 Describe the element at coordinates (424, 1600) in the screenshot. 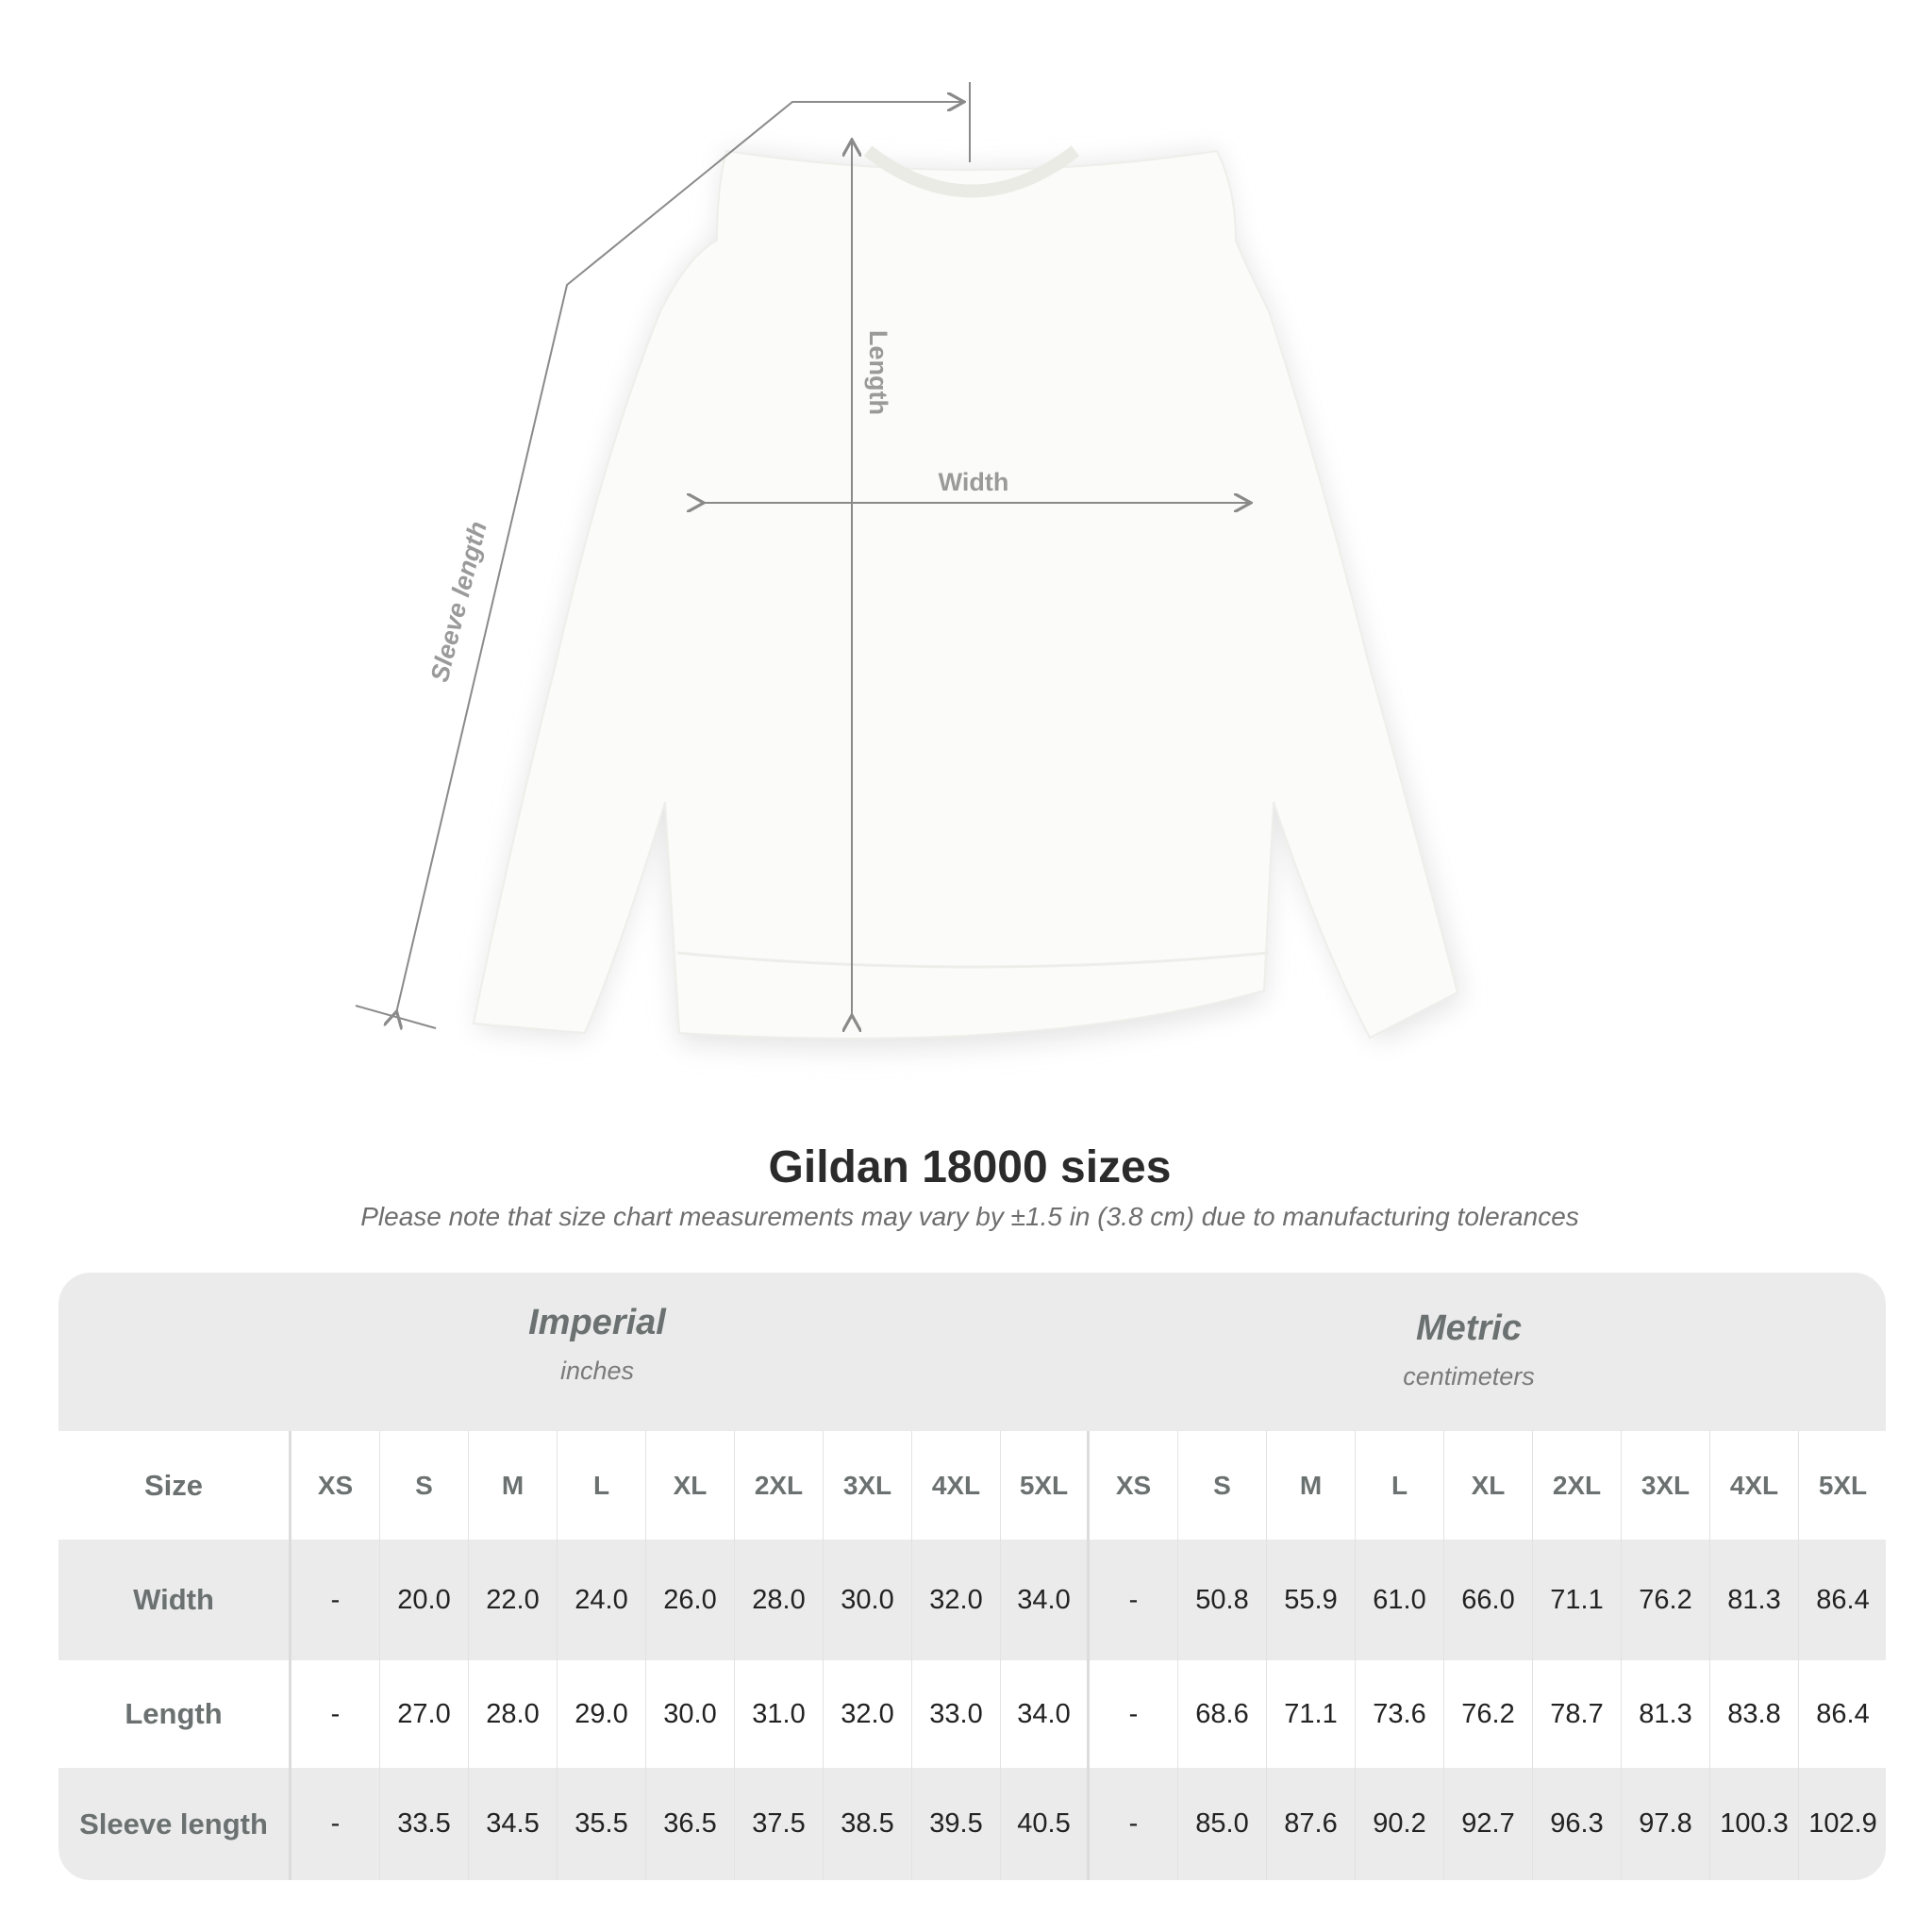

I see `table-cell-imperial: 20.0` at that location.